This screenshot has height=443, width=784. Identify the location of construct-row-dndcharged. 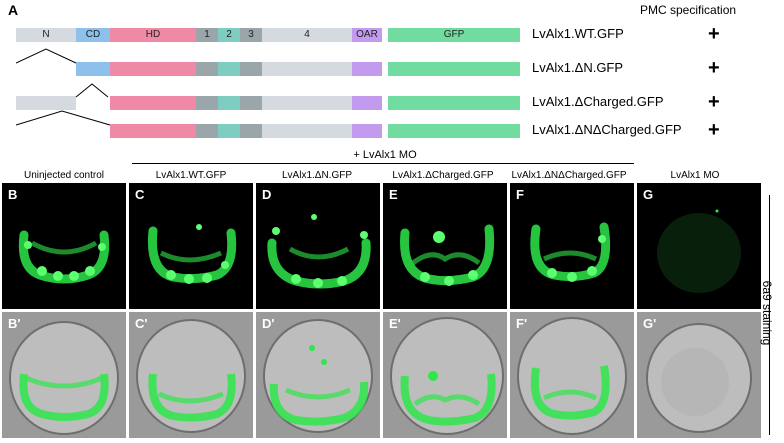
(268, 131).